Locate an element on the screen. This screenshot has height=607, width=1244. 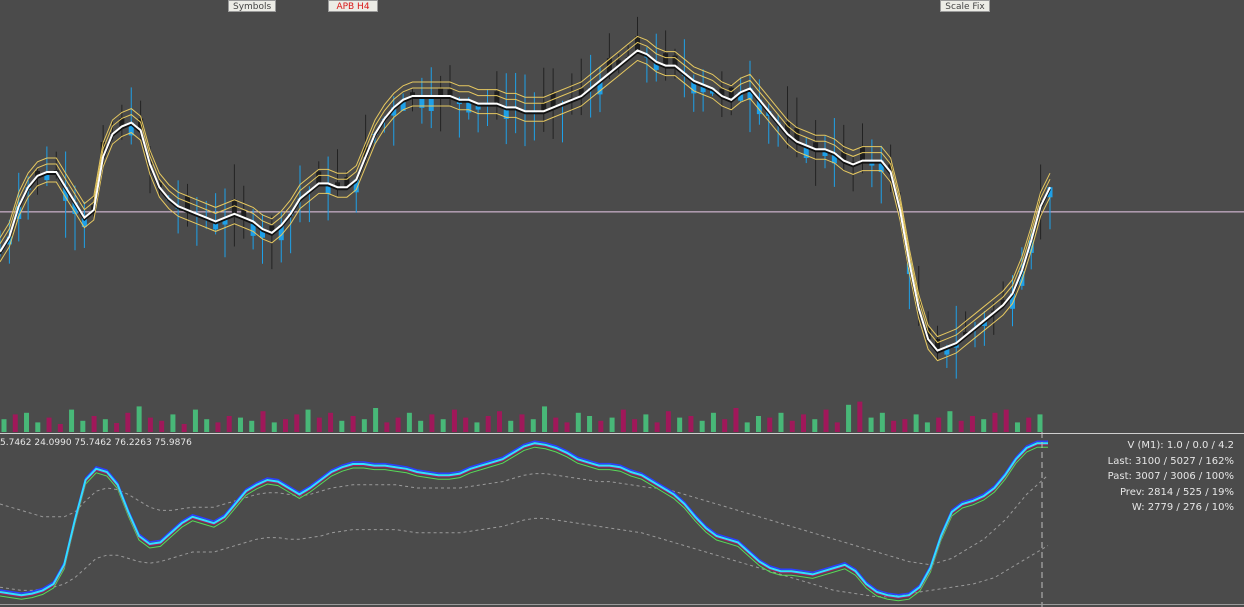
bottom-border is located at coordinates (622, 604).